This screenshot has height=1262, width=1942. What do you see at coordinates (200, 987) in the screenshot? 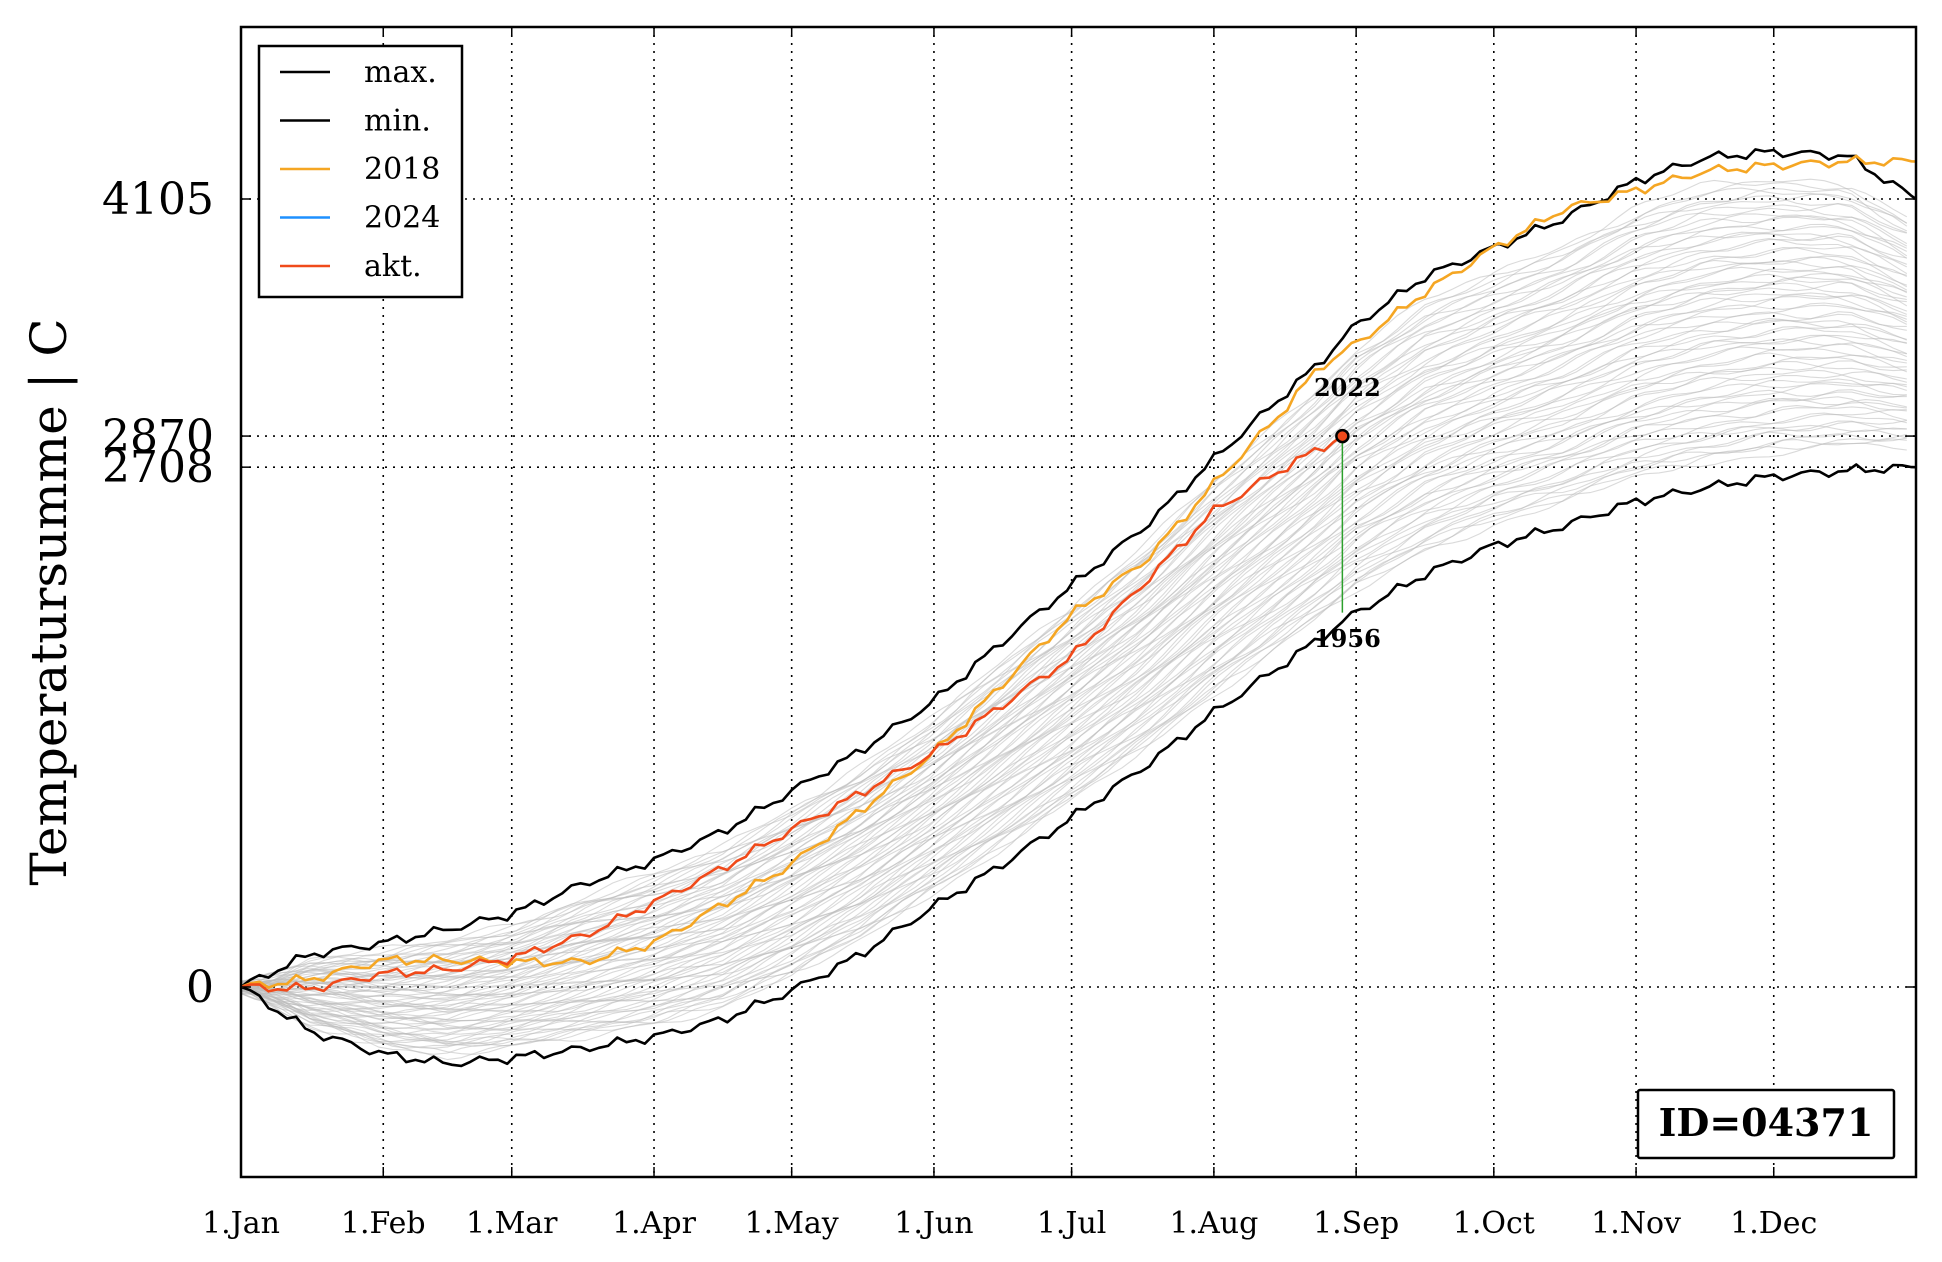
I see `y-tick-label: 0` at bounding box center [200, 987].